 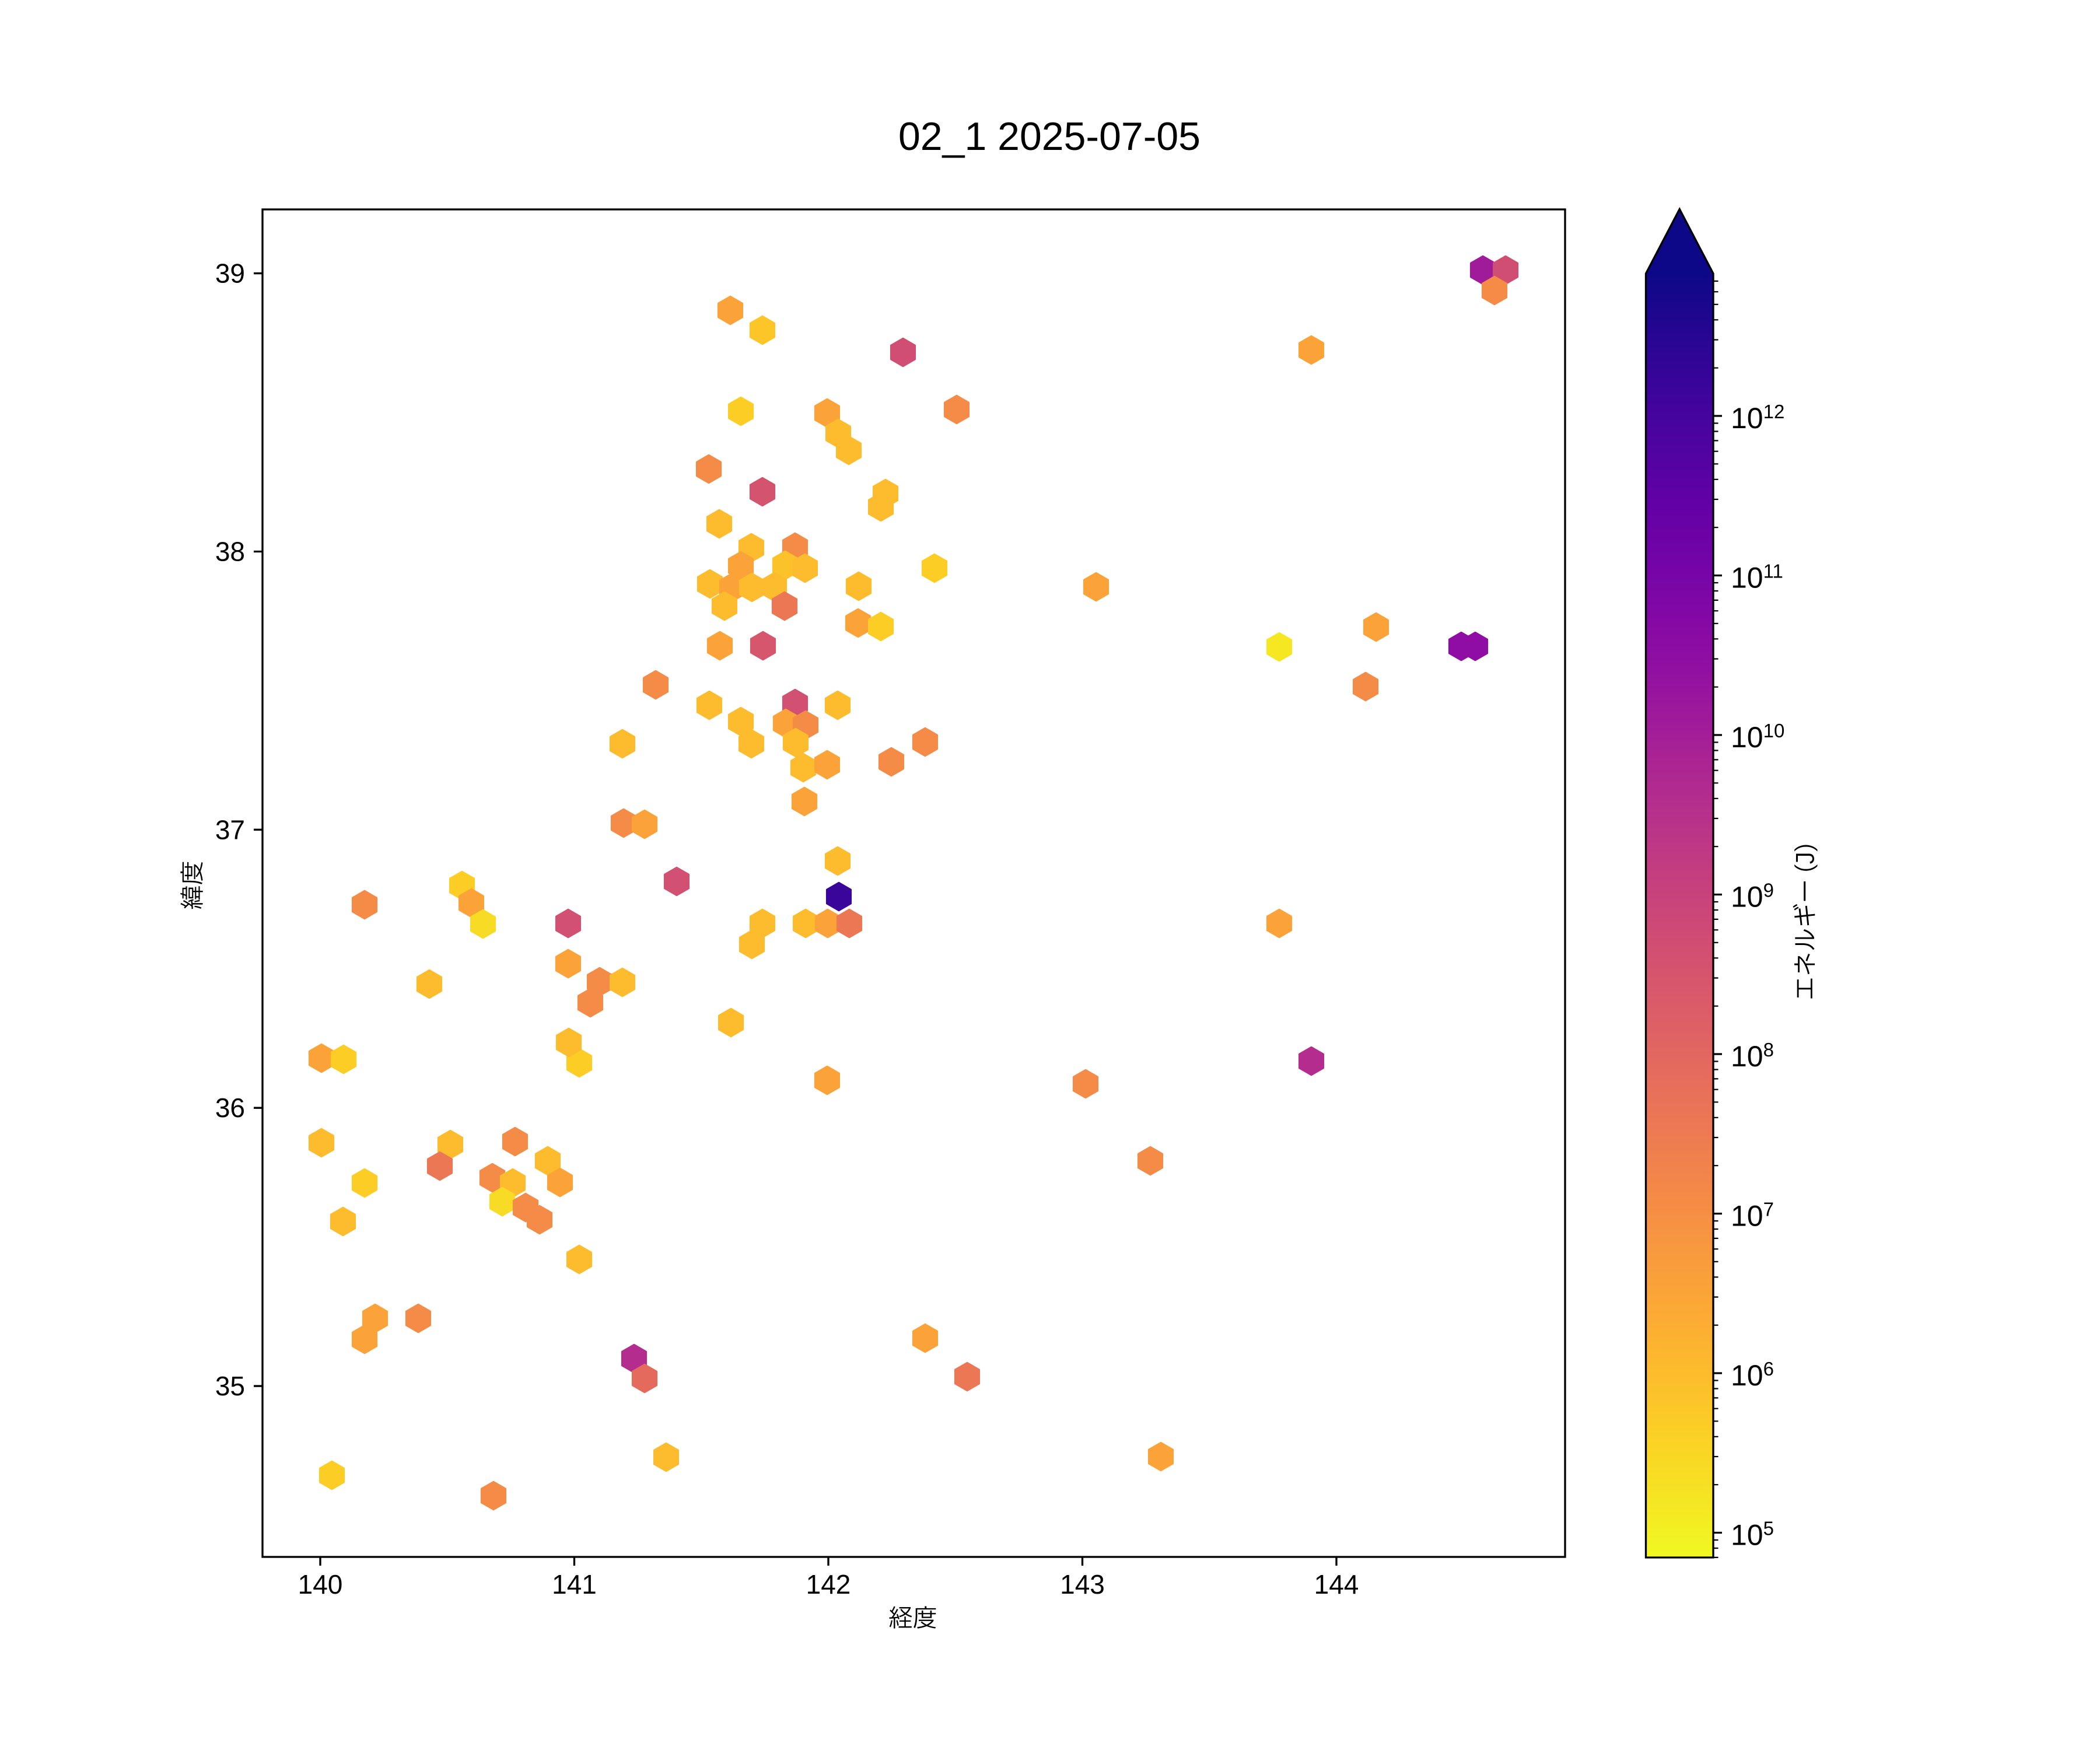 I want to click on svg-text: 140, so click(x=321, y=1584).